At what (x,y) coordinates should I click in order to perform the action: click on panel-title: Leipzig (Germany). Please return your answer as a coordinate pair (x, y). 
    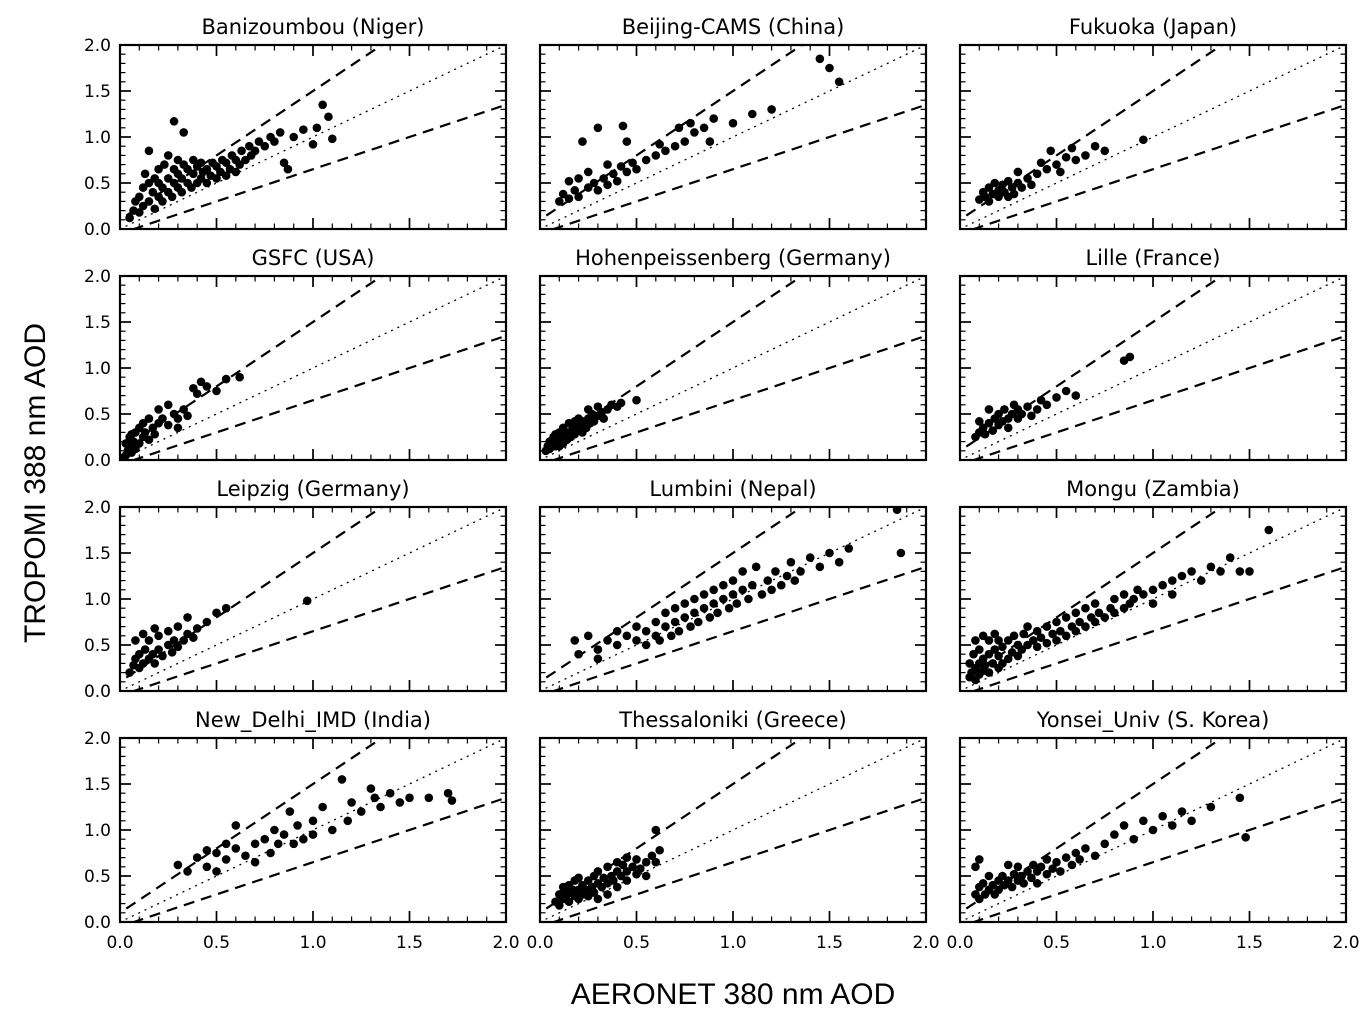
    Looking at the image, I should click on (312, 489).